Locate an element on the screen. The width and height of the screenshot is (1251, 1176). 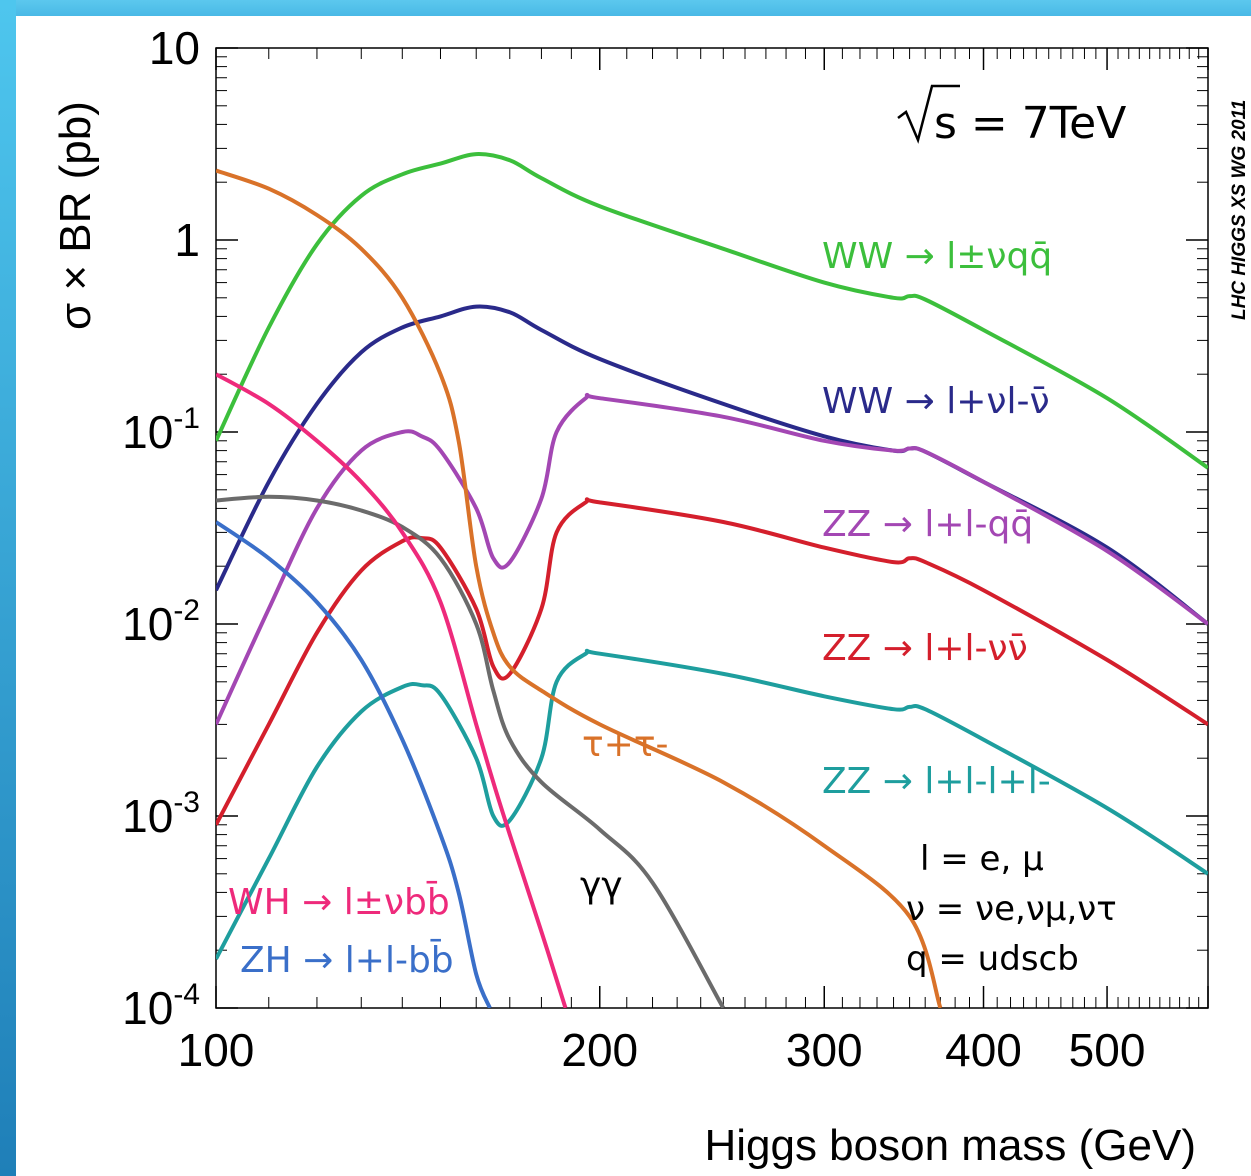
energy-label-text: s = 7TeV is located at coordinates (1030, 123).